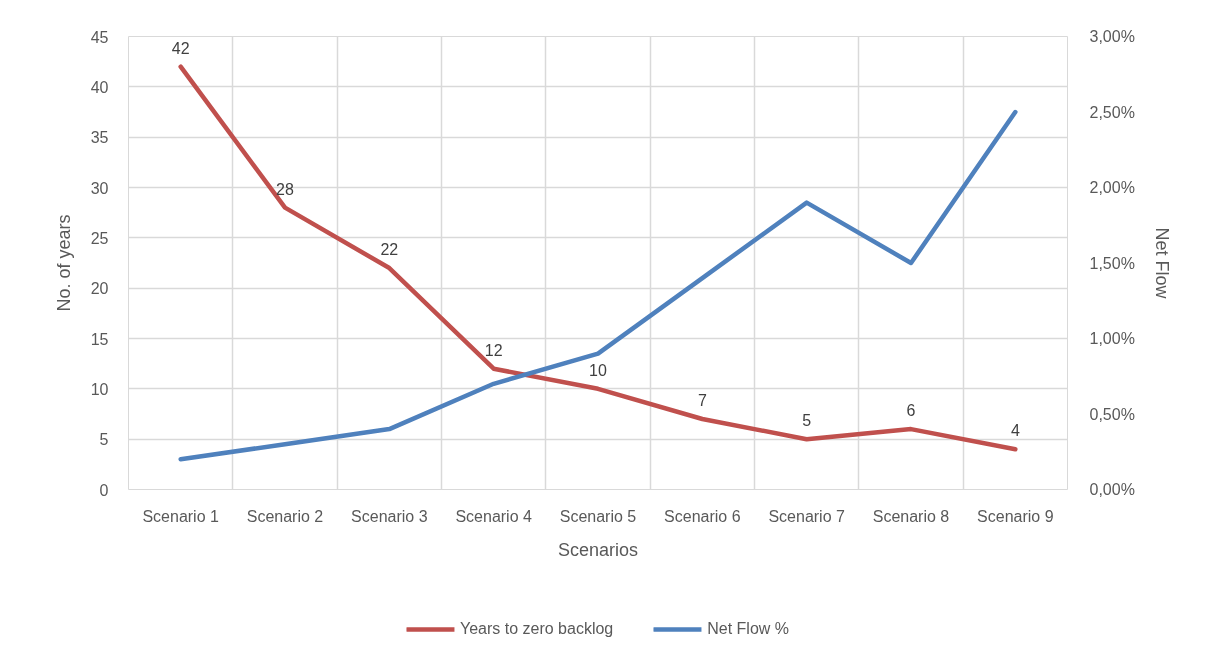  Describe the element at coordinates (911, 516) in the screenshot. I see `x-tick-label: Scenario 8` at that location.